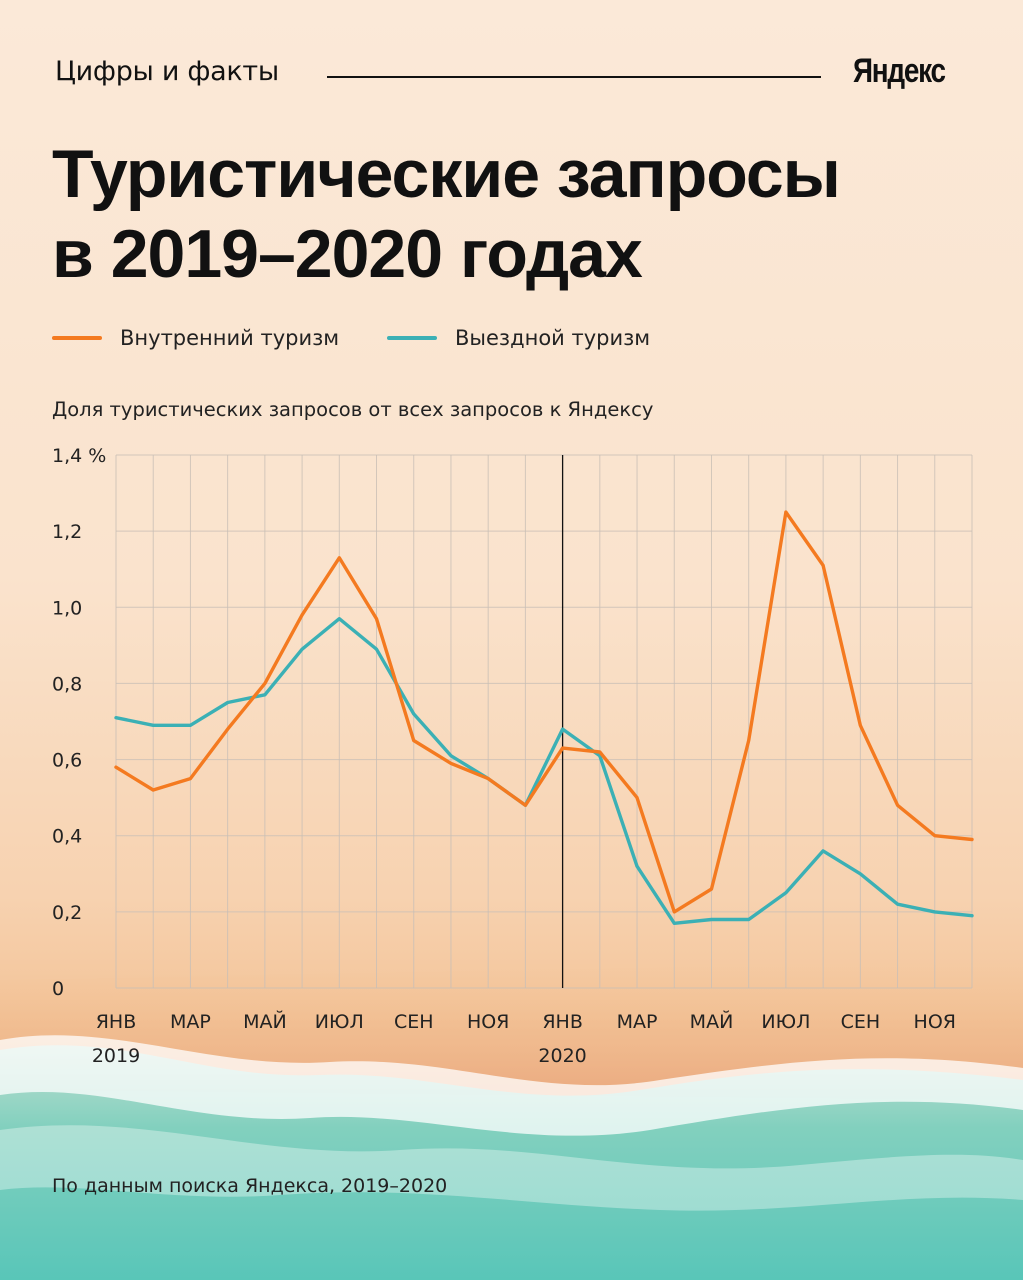 The height and width of the screenshot is (1280, 1023). What do you see at coordinates (67, 532) in the screenshot?
I see `y-tick-label: 1,2` at bounding box center [67, 532].